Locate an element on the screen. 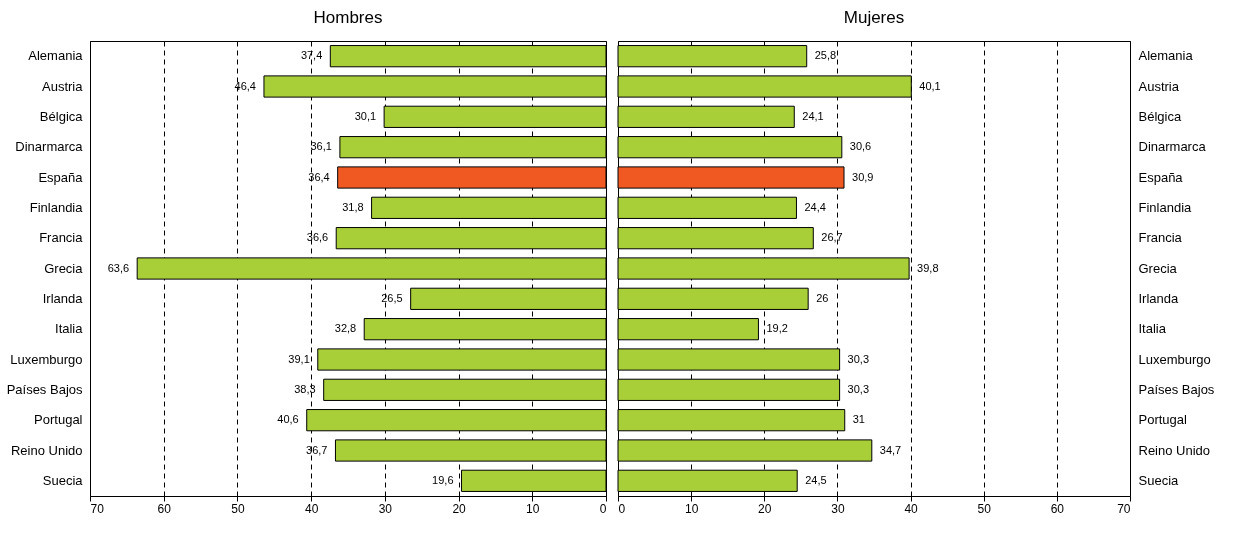  data-label: 36,7 is located at coordinates (317, 449).